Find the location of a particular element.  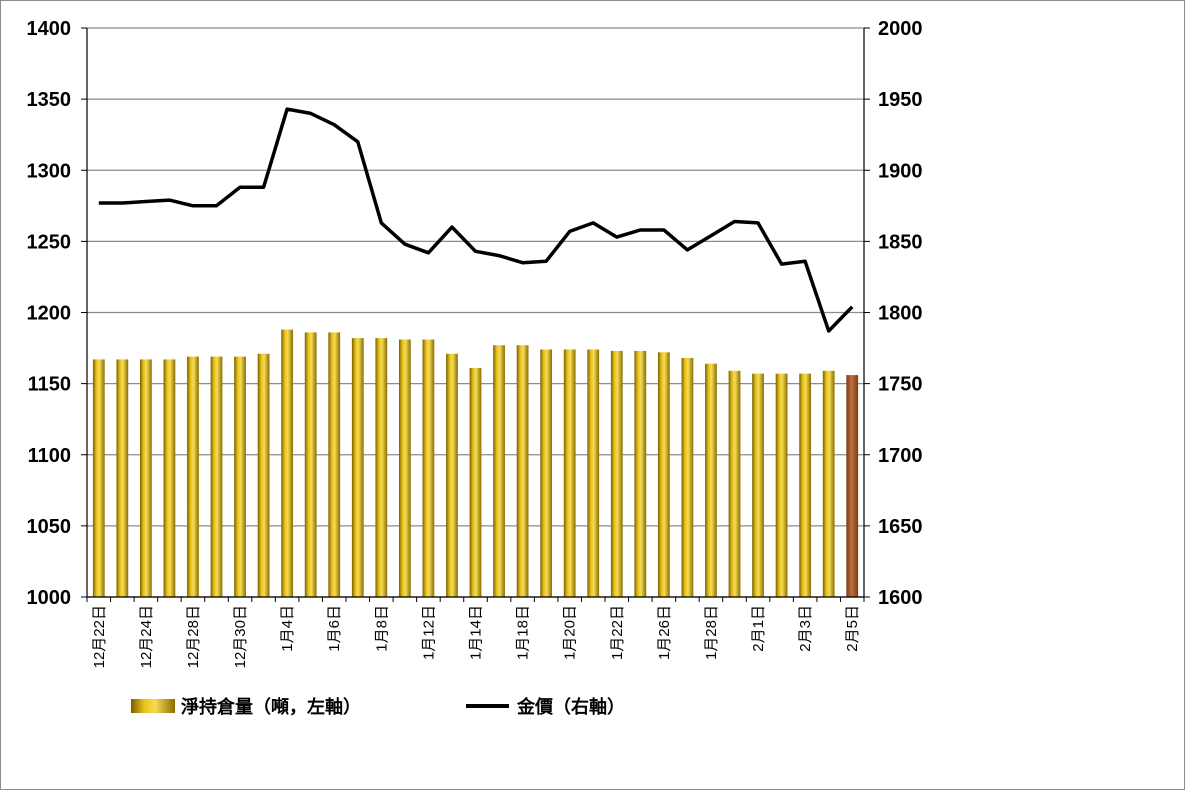

legend-swatch-bar is located at coordinates (153, 706).